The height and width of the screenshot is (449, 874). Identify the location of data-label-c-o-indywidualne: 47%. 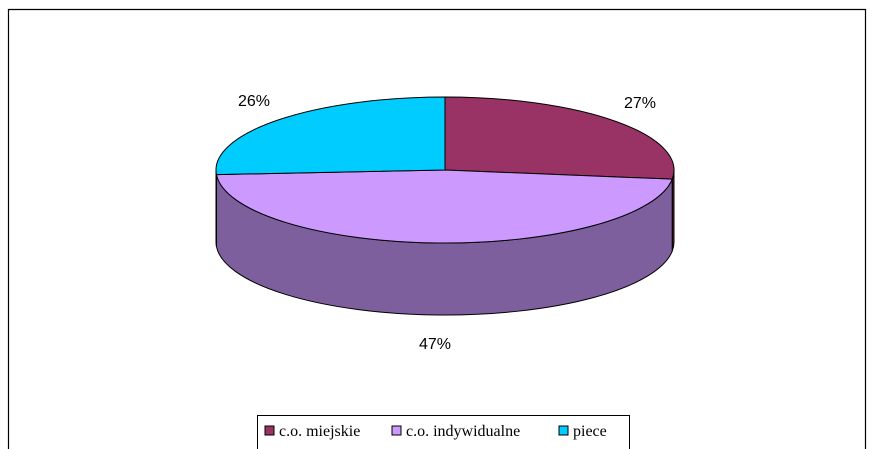
(435, 344).